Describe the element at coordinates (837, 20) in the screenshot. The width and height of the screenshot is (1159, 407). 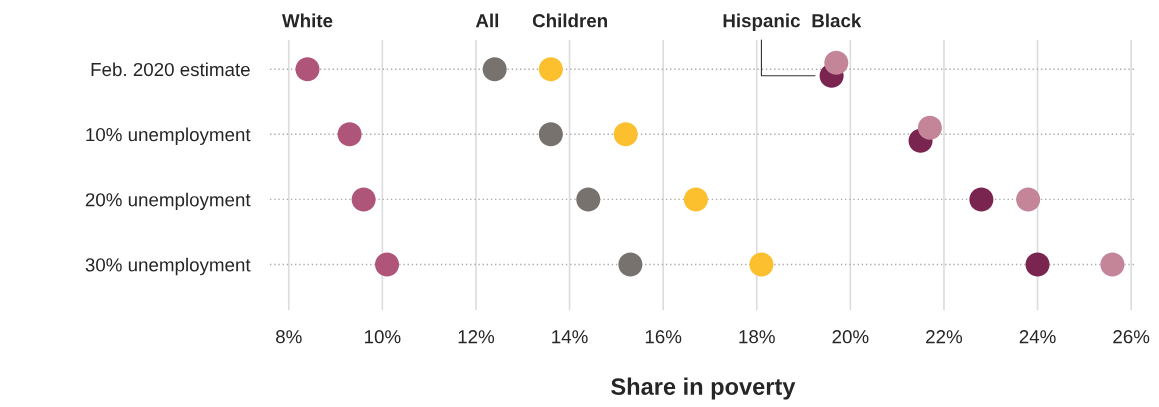
I see `series-label: Black` at that location.